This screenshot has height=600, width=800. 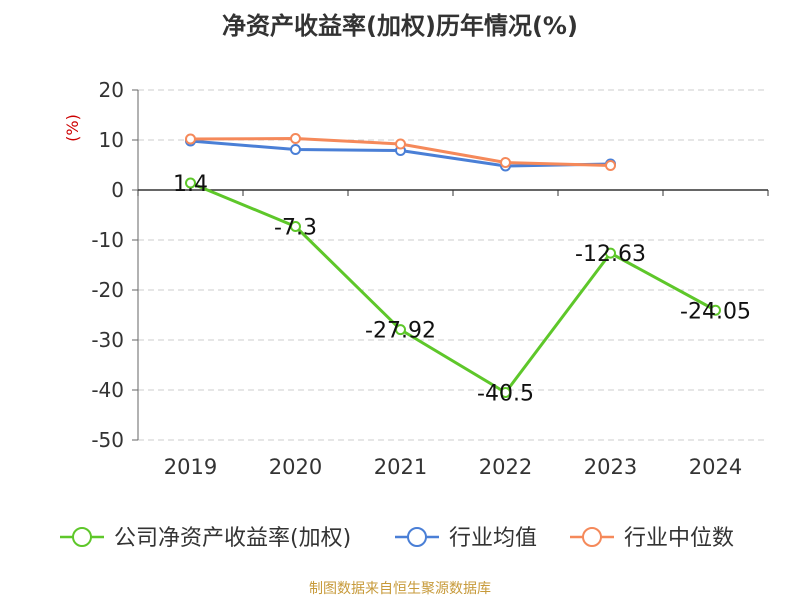 I want to click on x-tick-label: 2023, so click(x=610, y=467).